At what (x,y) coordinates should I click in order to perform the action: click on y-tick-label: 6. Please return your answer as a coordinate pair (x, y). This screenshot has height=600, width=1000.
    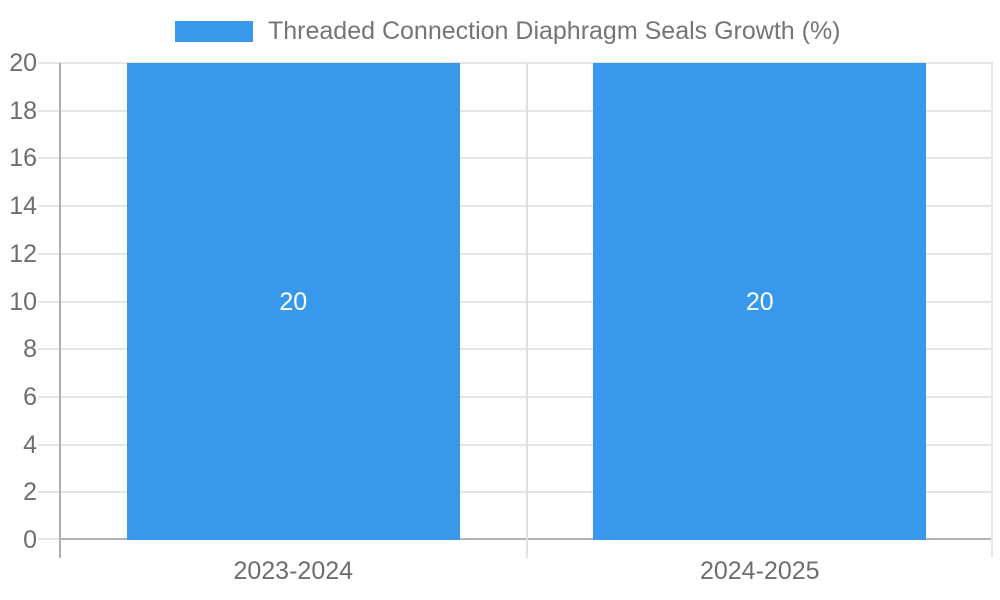
    Looking at the image, I should click on (30, 396).